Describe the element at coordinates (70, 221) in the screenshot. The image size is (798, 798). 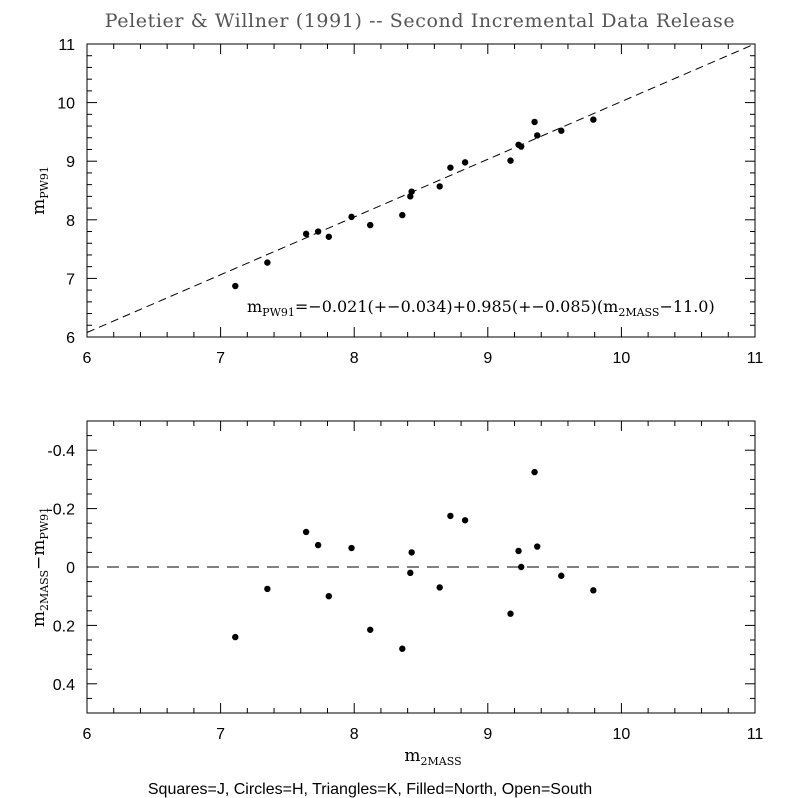
I see `y-tick-label: 8` at that location.